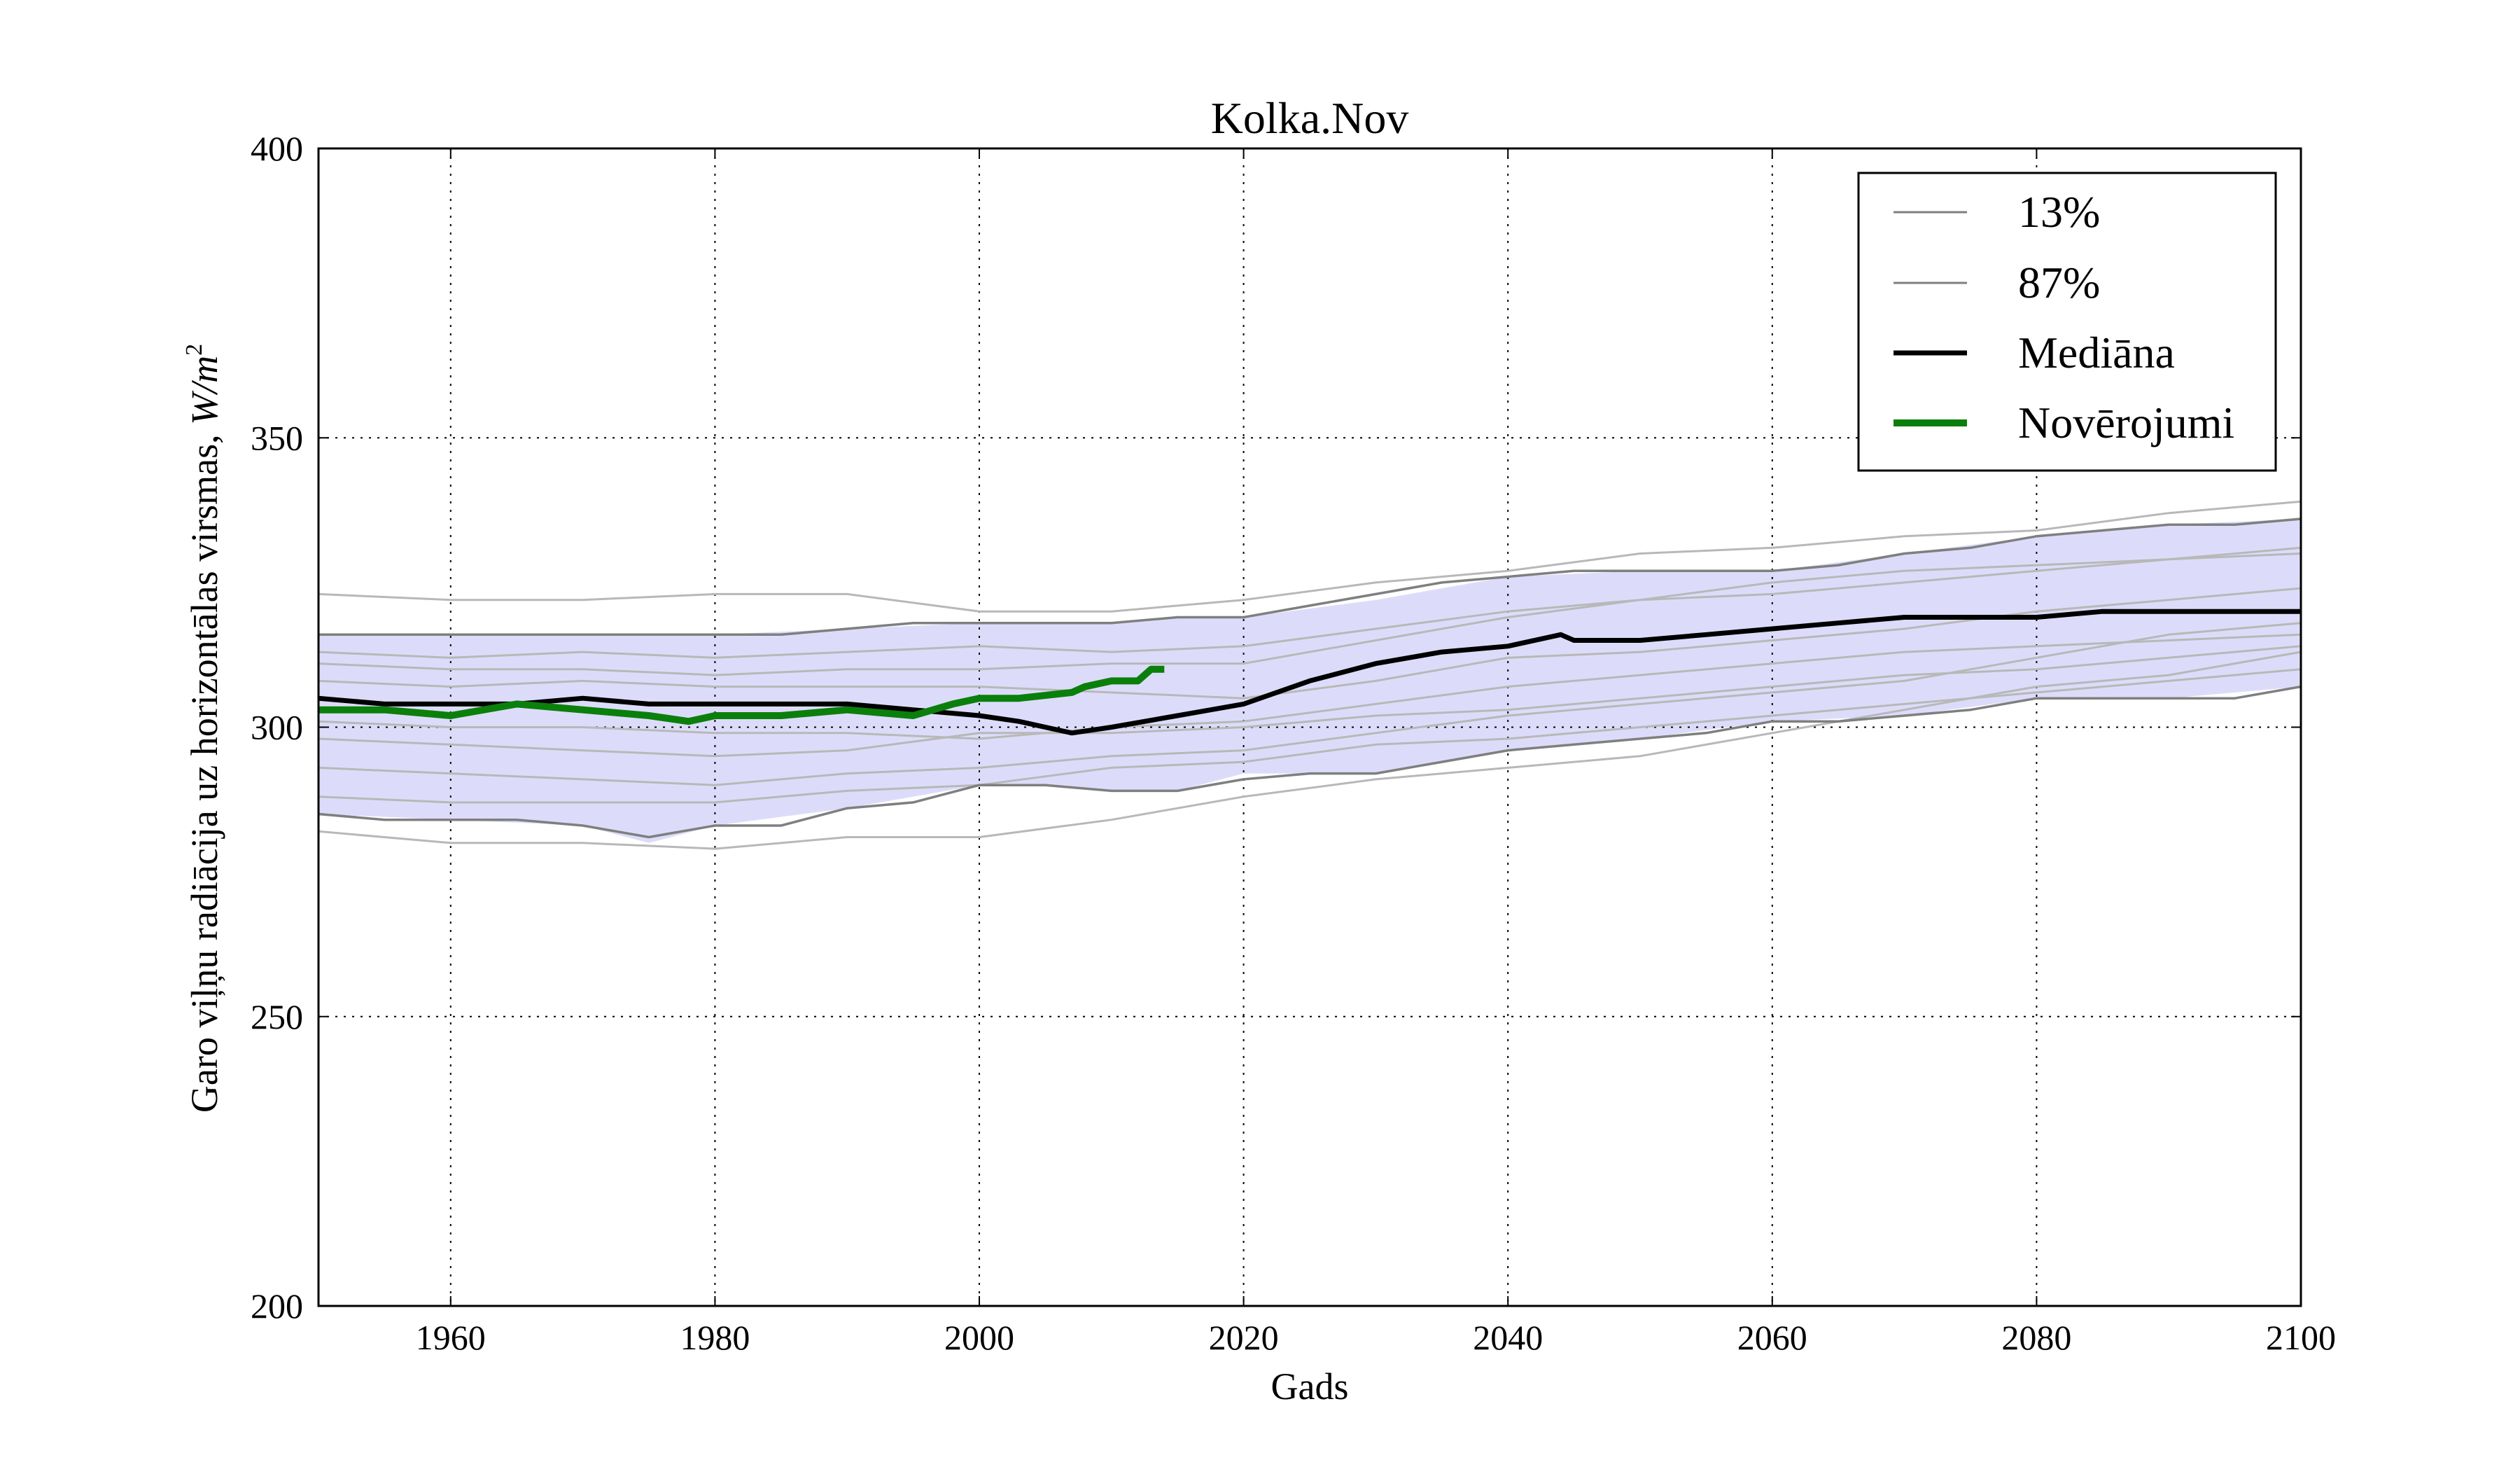 Image resolution: width=2520 pixels, height=1474 pixels. I want to click on x-tick-label: 2080, so click(2036, 1337).